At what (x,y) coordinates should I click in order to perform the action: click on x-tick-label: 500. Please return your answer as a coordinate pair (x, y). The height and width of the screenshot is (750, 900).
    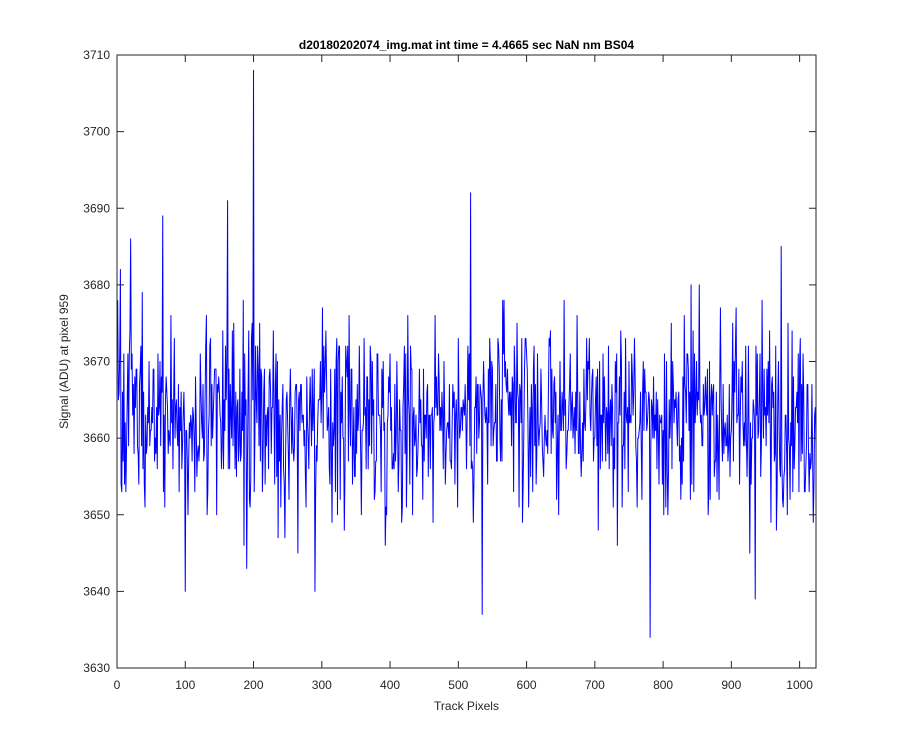
    Looking at the image, I should click on (458, 685).